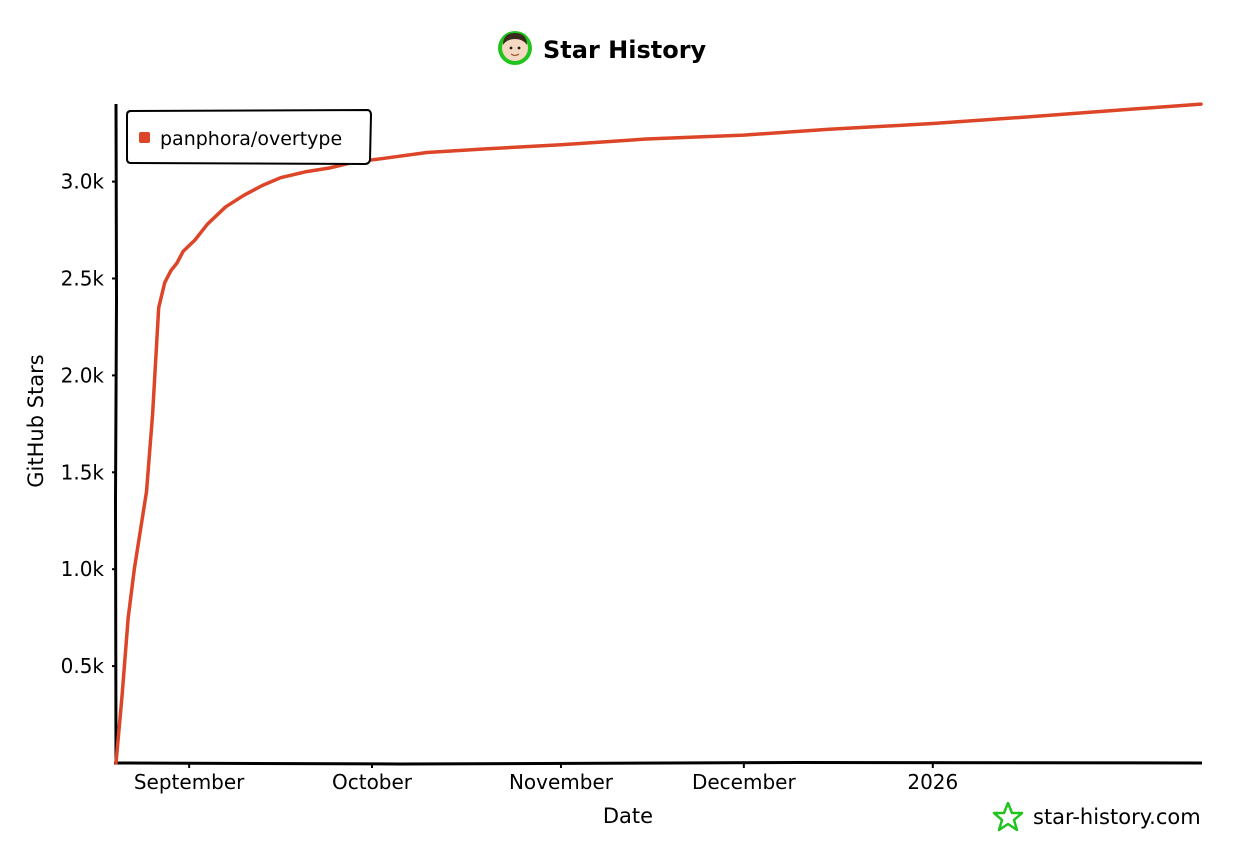 This screenshot has height=854, width=1258. I want to click on x-tick-label: September, so click(189, 782).